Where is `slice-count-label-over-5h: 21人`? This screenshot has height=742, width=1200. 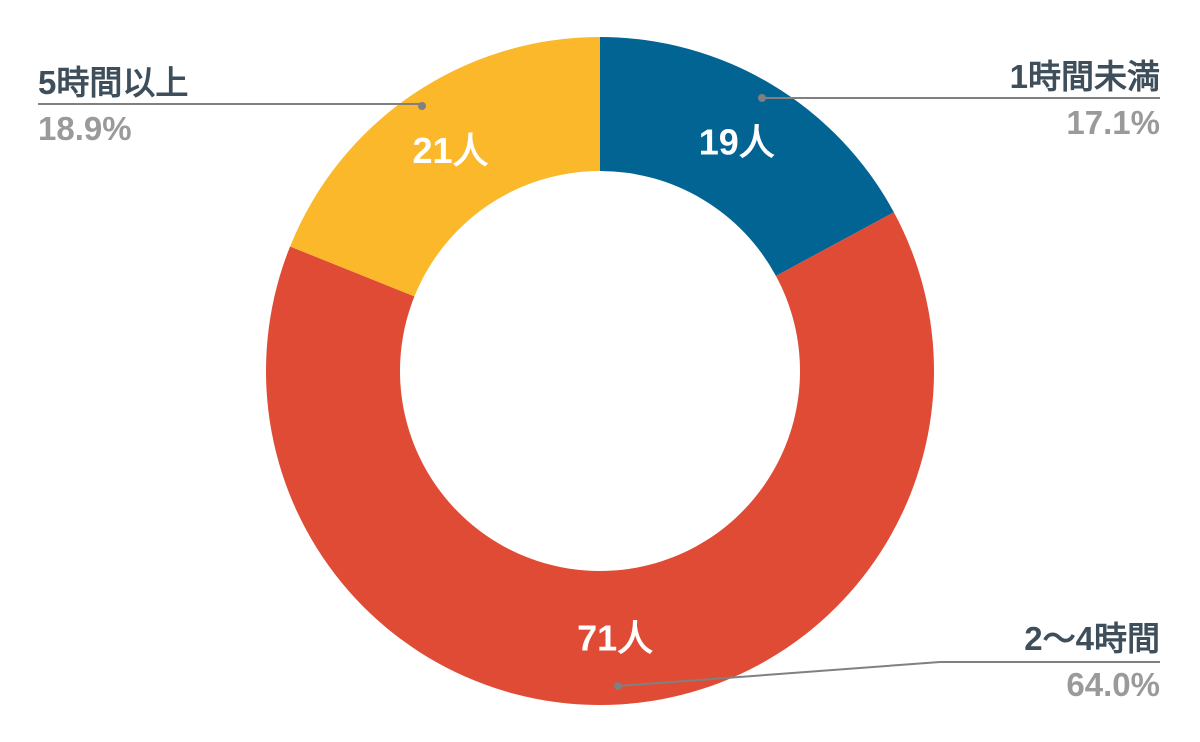
slice-count-label-over-5h: 21人 is located at coordinates (450, 150).